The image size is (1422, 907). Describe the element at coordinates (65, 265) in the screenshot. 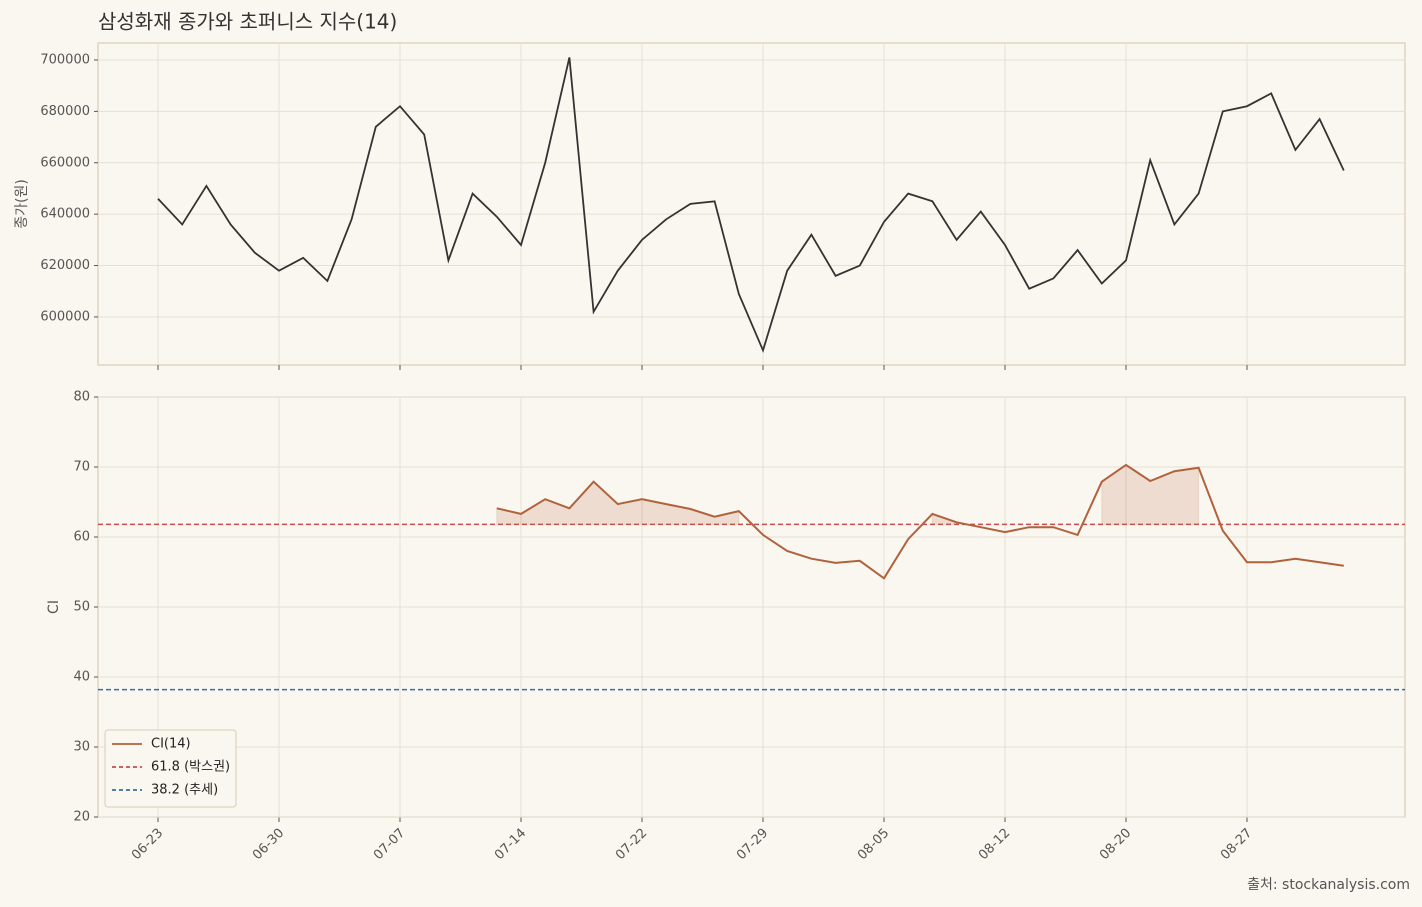

I see `y-tick-label: 620000` at that location.